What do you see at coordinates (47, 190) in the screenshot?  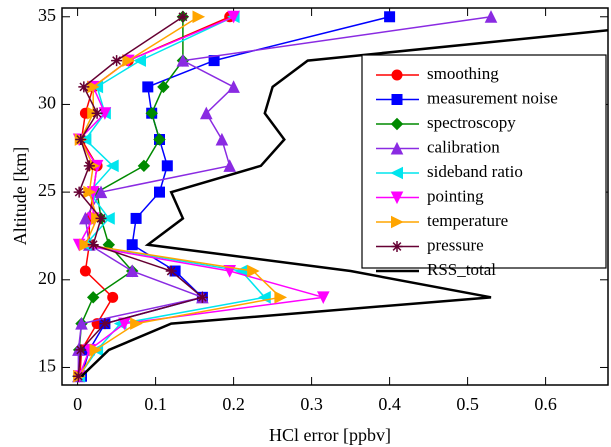 I see `y-tick-label: 25` at bounding box center [47, 190].